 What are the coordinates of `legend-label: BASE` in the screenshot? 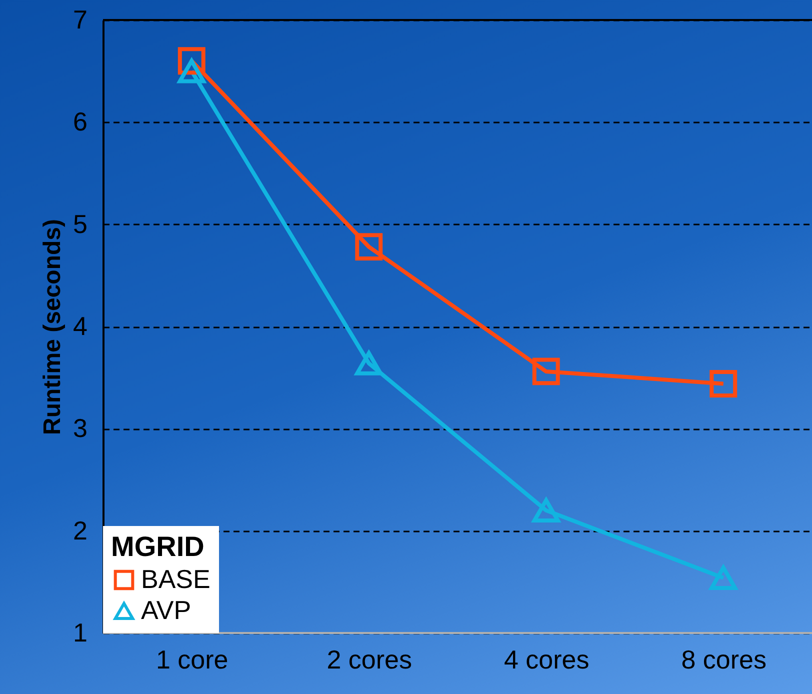 It's located at (175, 579).